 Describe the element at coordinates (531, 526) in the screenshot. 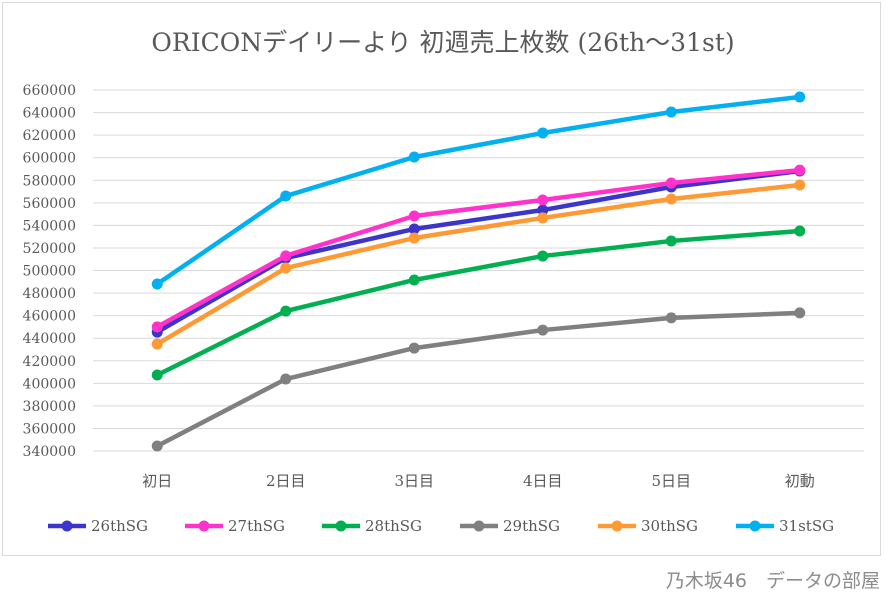

I see `legend-label: 29thSG` at that location.